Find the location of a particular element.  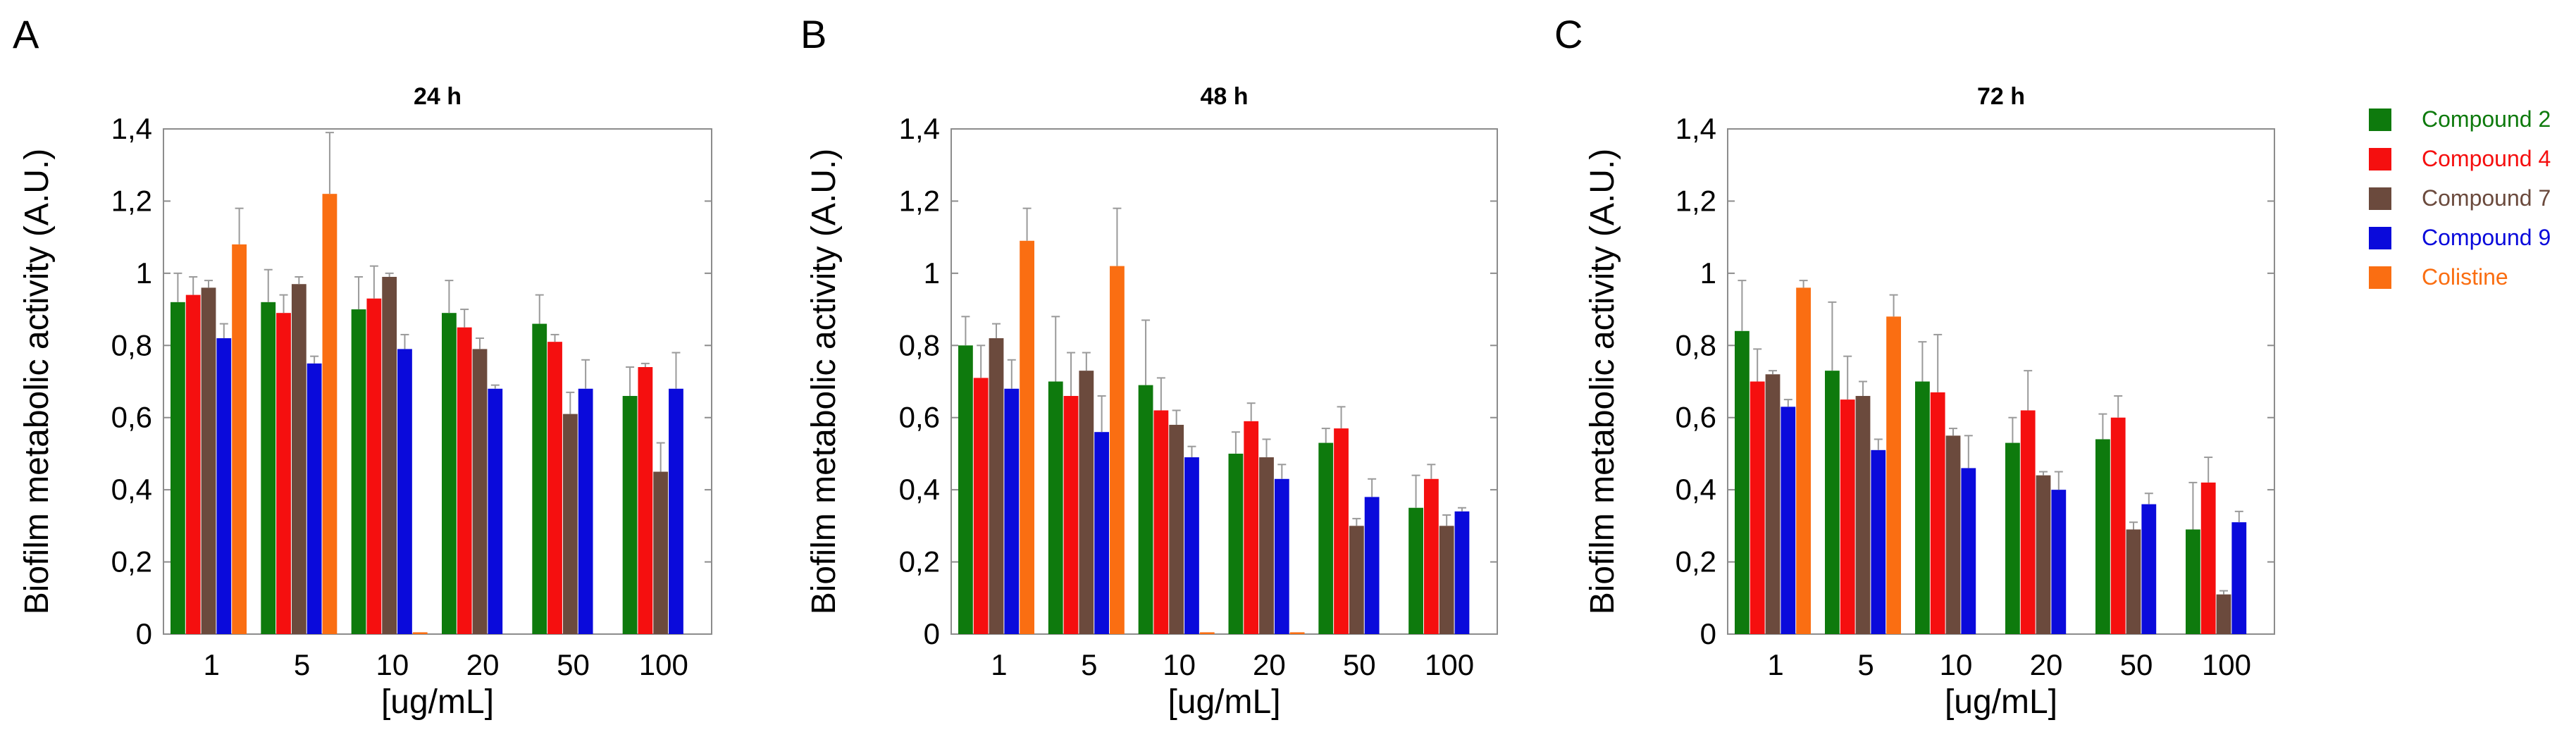

legend-item: Compound 2 is located at coordinates (2460, 119).